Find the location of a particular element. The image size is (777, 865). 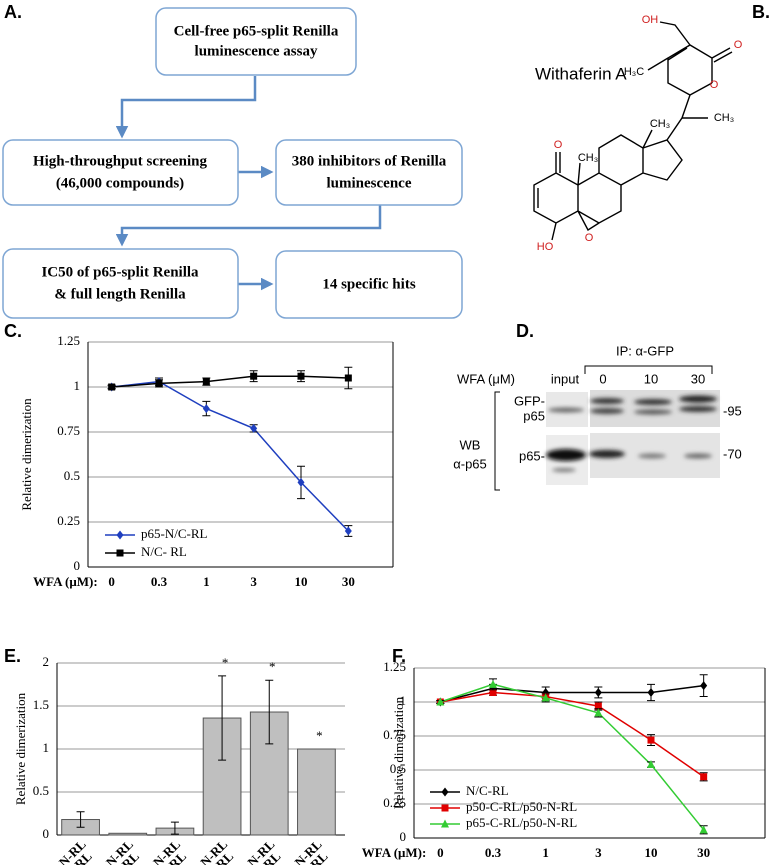

legend-label: p65-N/C-RL is located at coordinates (174, 533).